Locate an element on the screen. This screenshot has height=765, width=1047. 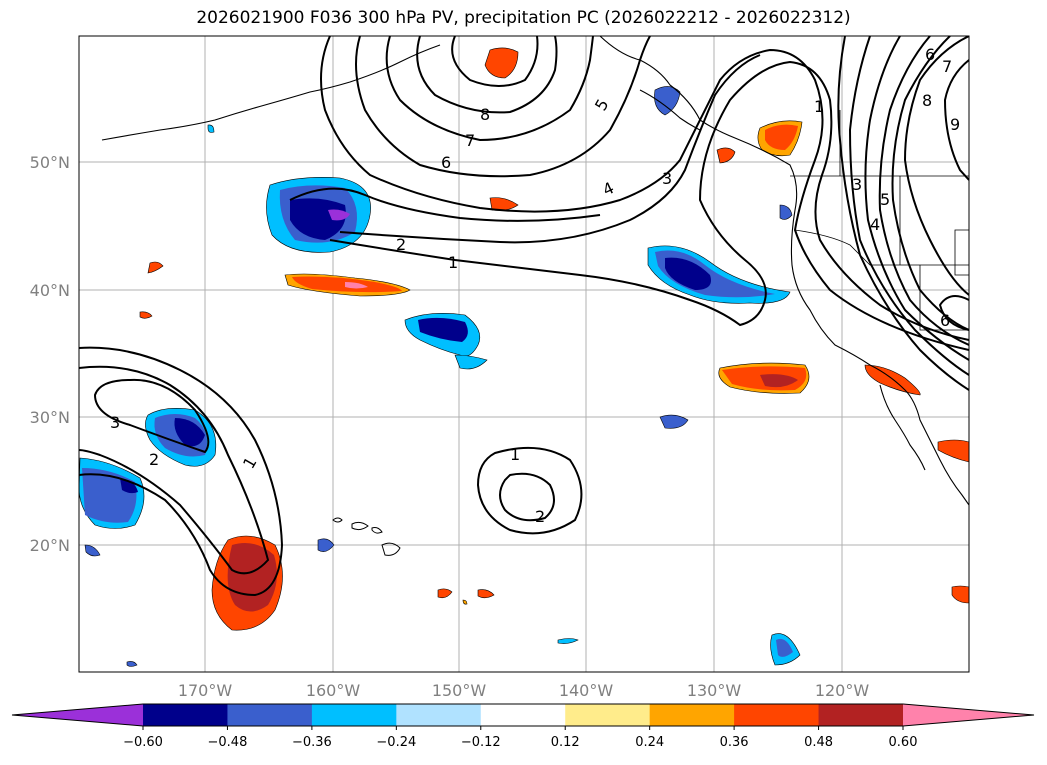
colorbar-tick-label: 0.48 is located at coordinates (818, 742).